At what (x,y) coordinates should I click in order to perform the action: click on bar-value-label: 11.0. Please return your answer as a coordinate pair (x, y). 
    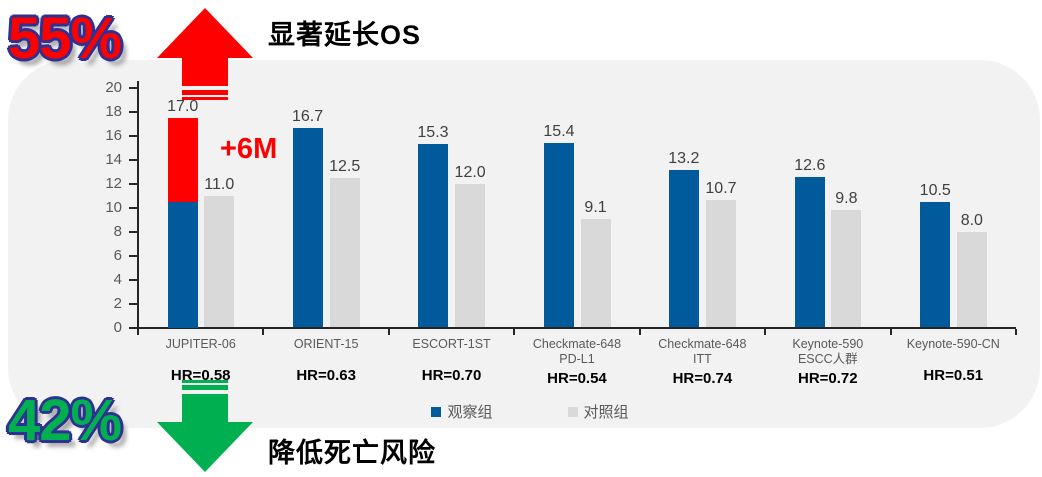
    Looking at the image, I should click on (219, 184).